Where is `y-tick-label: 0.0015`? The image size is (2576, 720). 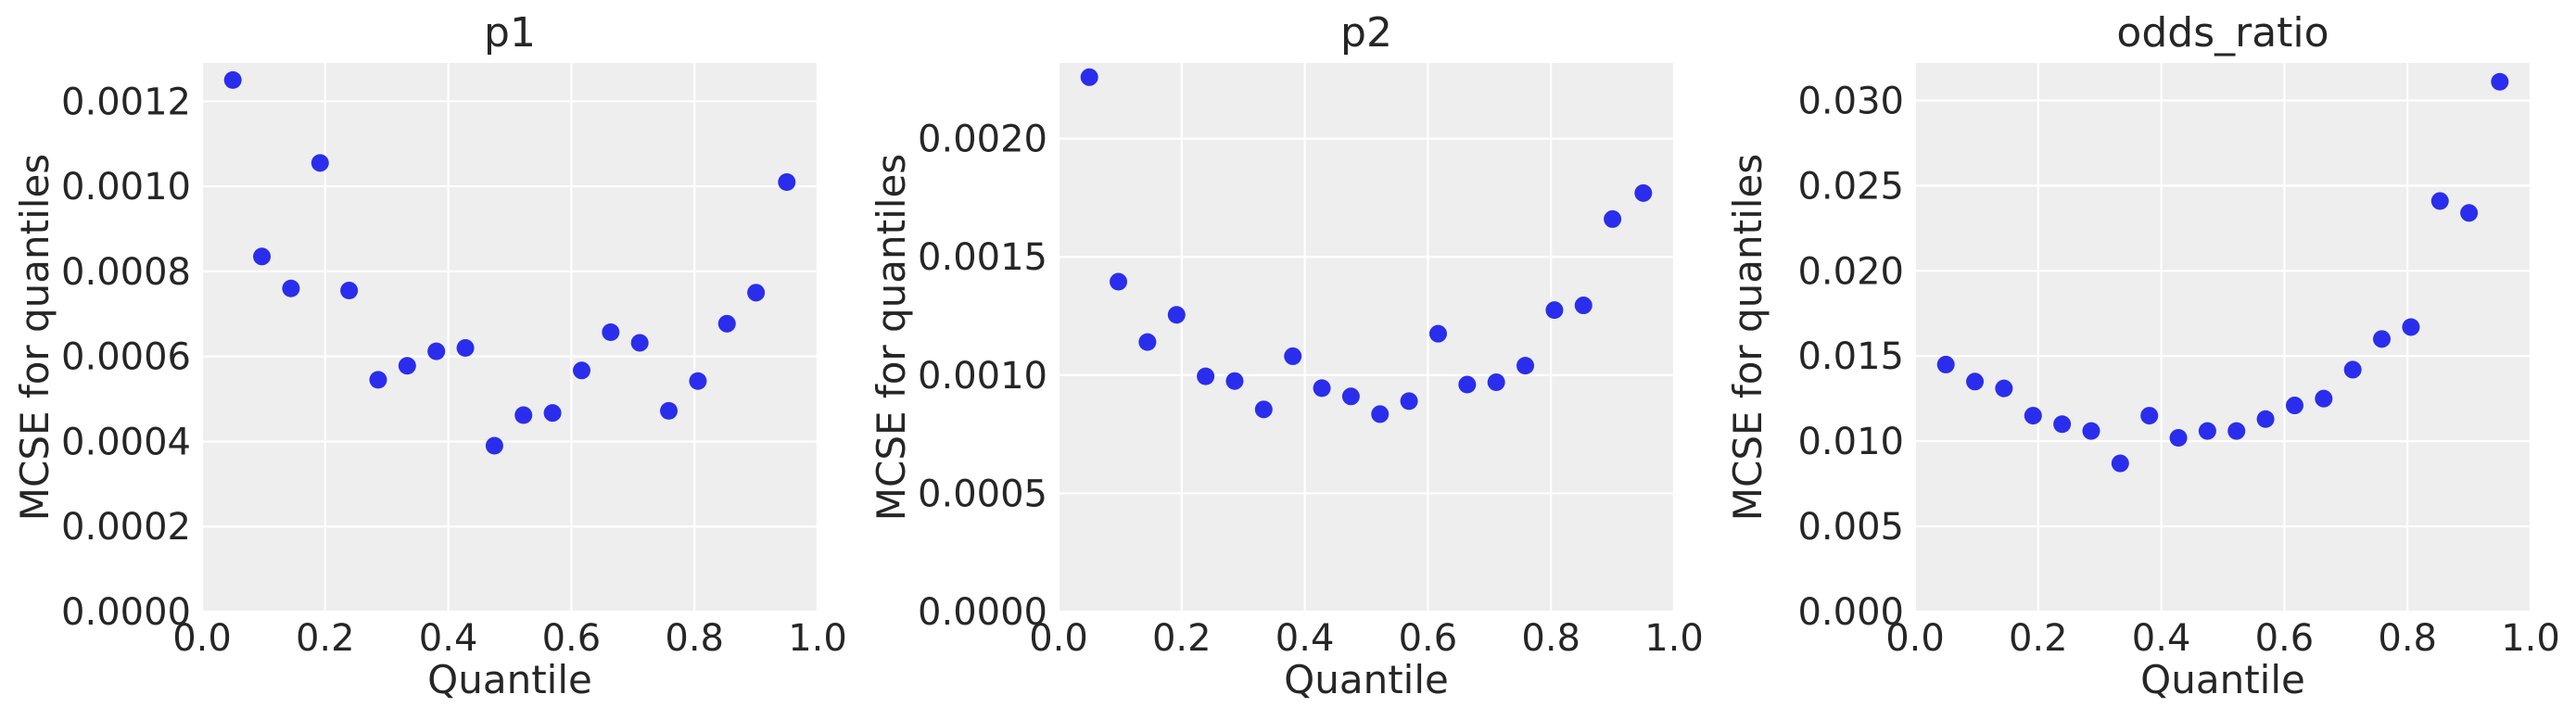
y-tick-label: 0.0015 is located at coordinates (983, 257).